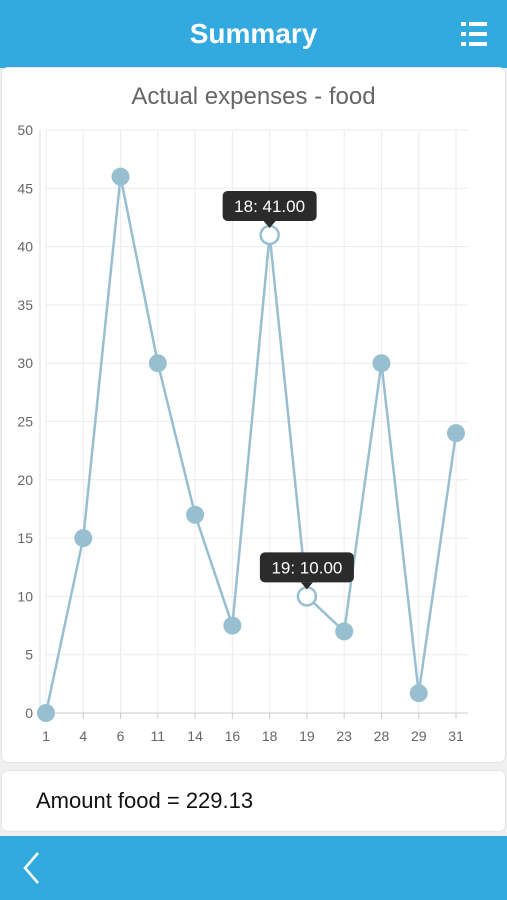 This screenshot has width=507, height=900. I want to click on y-tick-label: 5, so click(29, 655).